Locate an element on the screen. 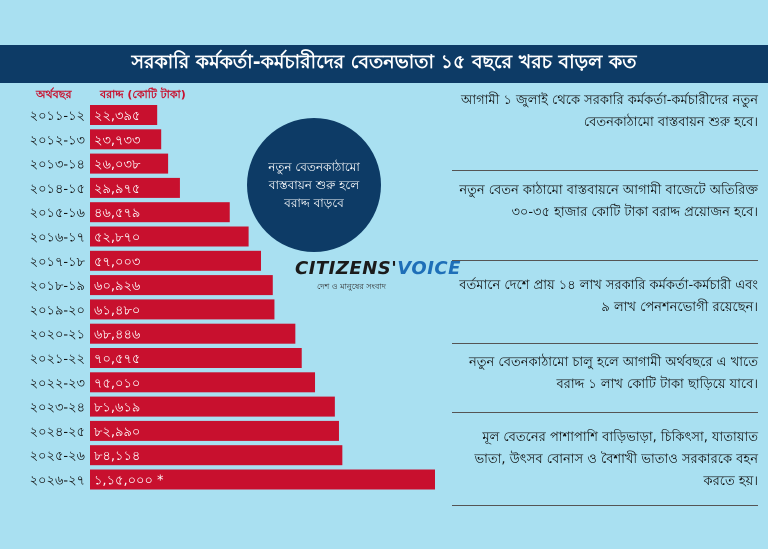 The image size is (768, 549). citizens-voice-logo: CITIZENS'VOICE দেশ ও মানুষের সংবাদ is located at coordinates (377, 280).